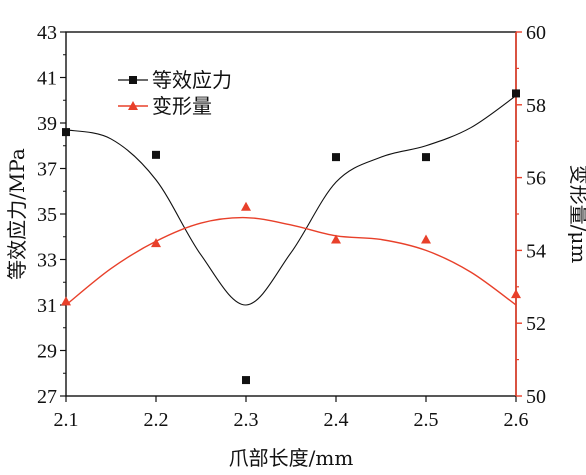 This screenshot has height=475, width=586. I want to click on x-axis-ticks: 2.1 2.2 2.3 2.4 2.5 2.6, so click(291, 413).